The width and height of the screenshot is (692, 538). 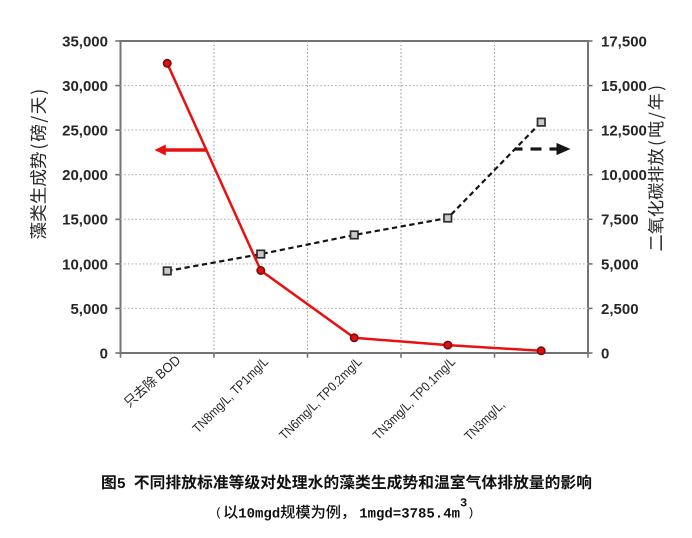 What do you see at coordinates (620, 309) in the screenshot?
I see `svg-text: 2,500` at bounding box center [620, 309].